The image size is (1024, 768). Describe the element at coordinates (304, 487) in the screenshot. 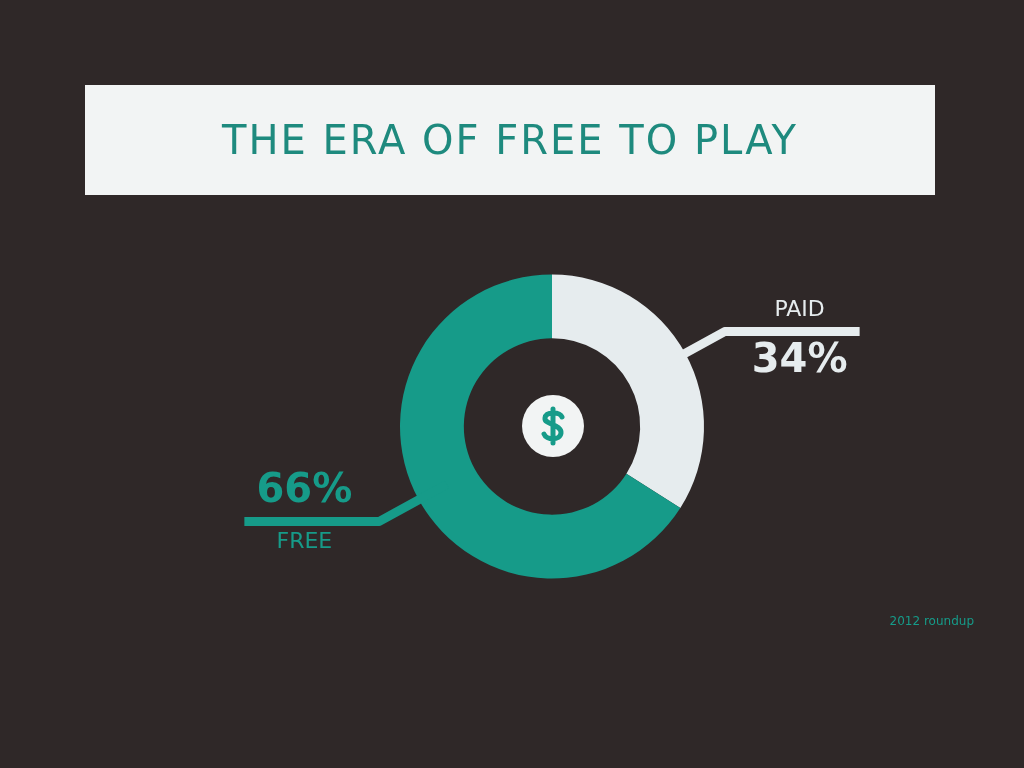

I see `data-label: 66%` at that location.